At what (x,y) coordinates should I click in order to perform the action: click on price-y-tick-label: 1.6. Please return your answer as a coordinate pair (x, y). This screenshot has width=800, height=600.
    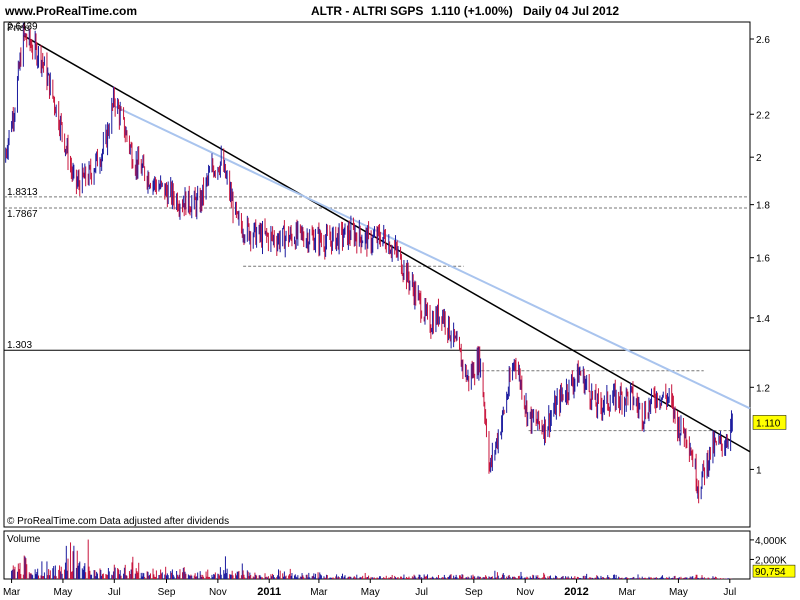
    Looking at the image, I should click on (763, 259).